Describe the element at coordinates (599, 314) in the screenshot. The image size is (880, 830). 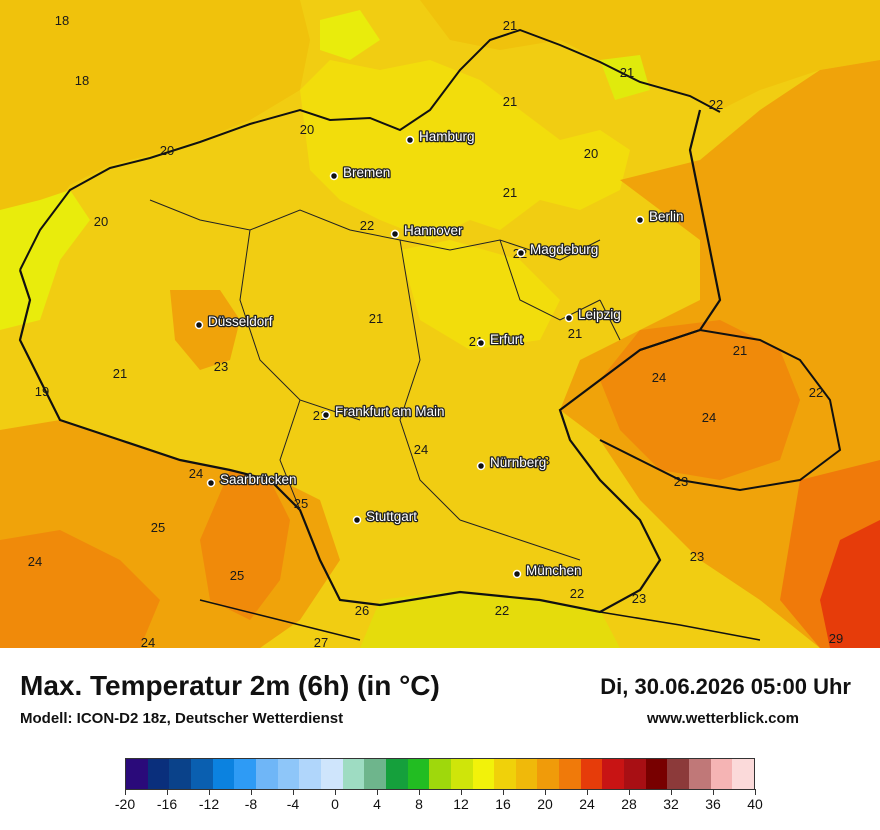
I see `city-label: Leipzig` at that location.